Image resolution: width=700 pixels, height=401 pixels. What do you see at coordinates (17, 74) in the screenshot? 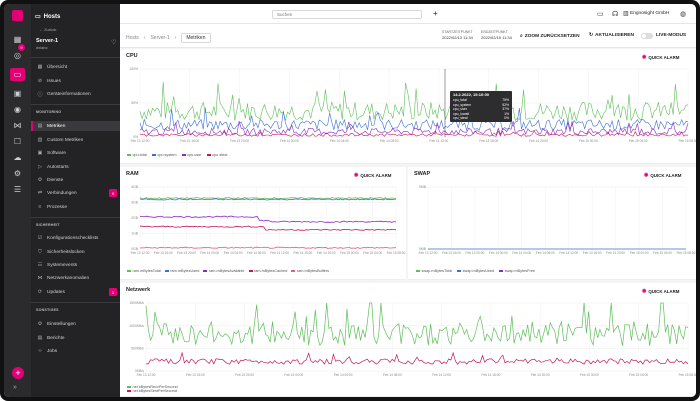
I see `hosts-icon: ▭` at bounding box center [17, 74].